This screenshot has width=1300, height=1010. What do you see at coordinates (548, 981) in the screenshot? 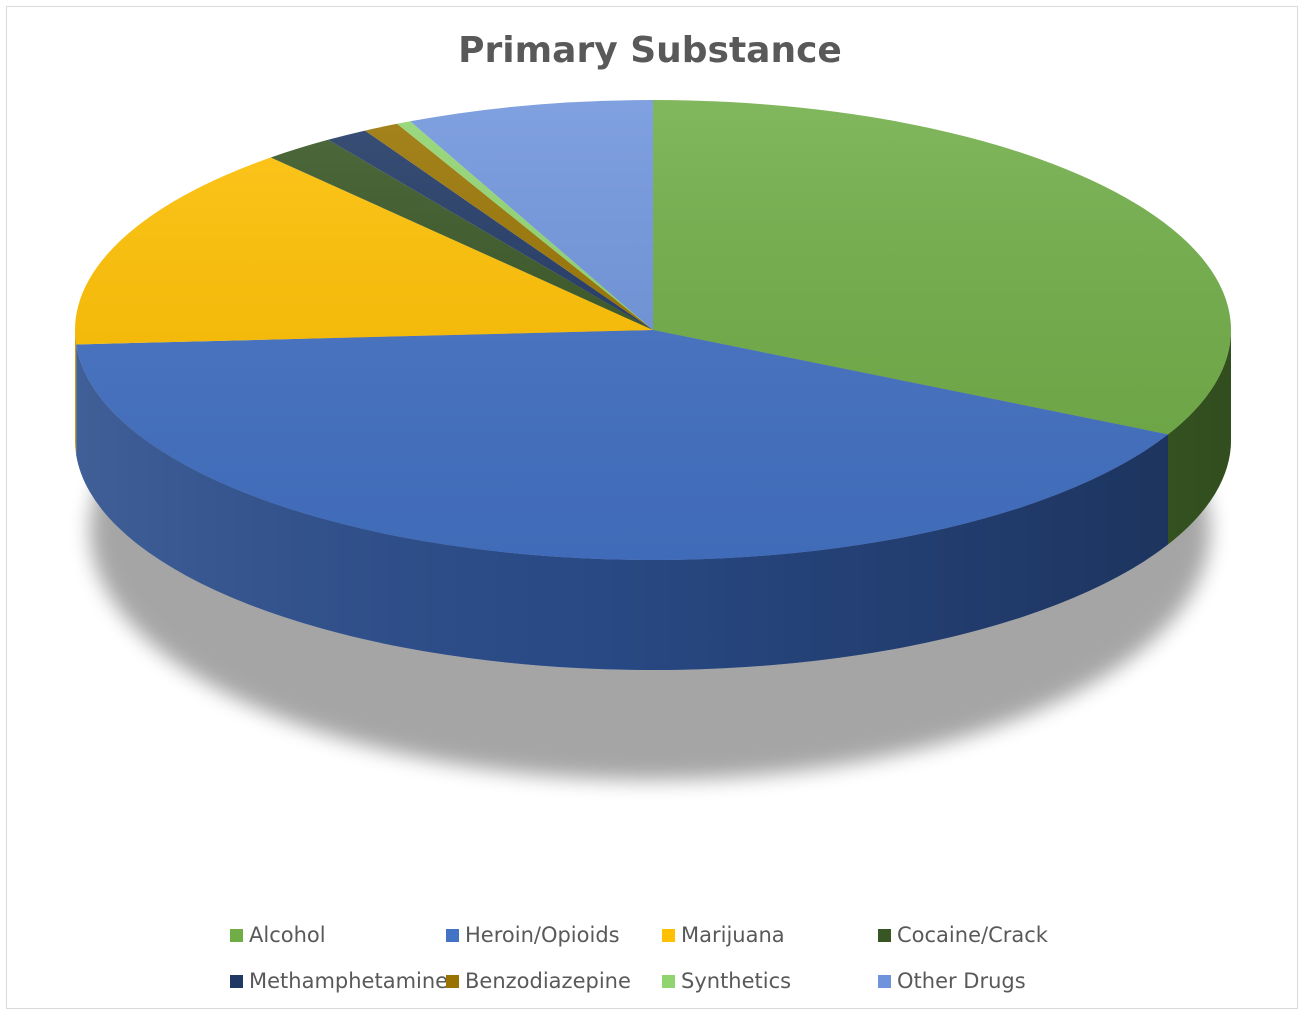
I see `legend-label: Benzodiazepine` at bounding box center [548, 981].